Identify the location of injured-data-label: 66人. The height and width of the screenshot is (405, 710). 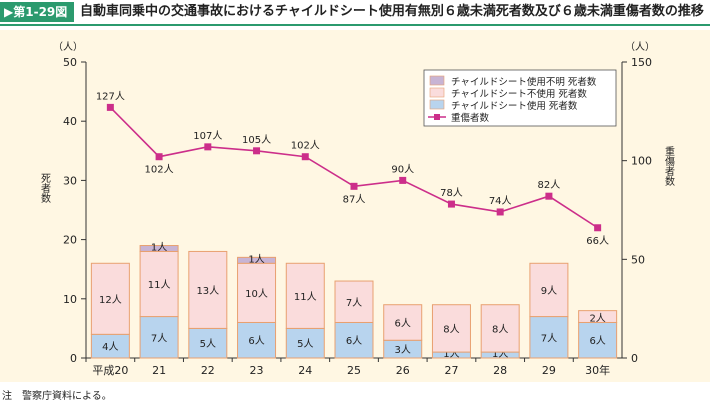
(597, 241).